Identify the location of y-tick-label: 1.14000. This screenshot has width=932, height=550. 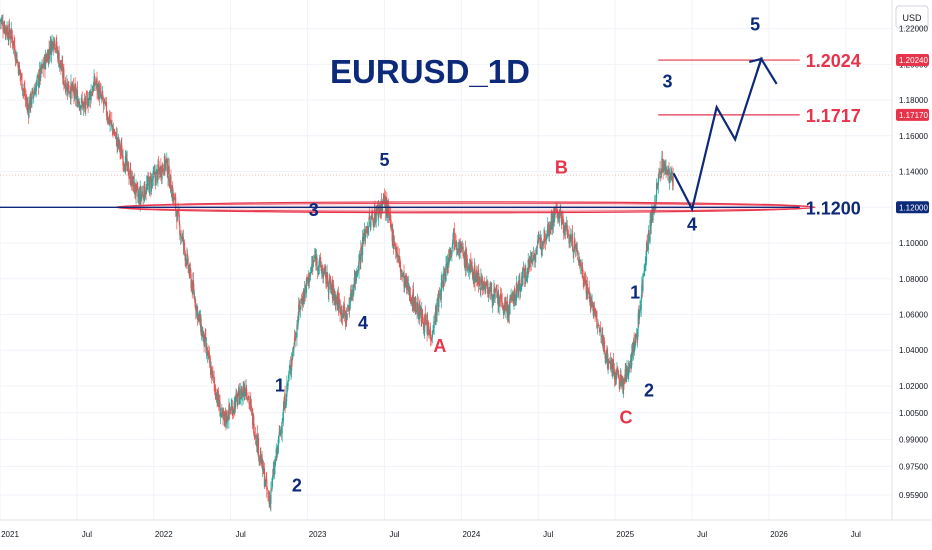
(913, 172).